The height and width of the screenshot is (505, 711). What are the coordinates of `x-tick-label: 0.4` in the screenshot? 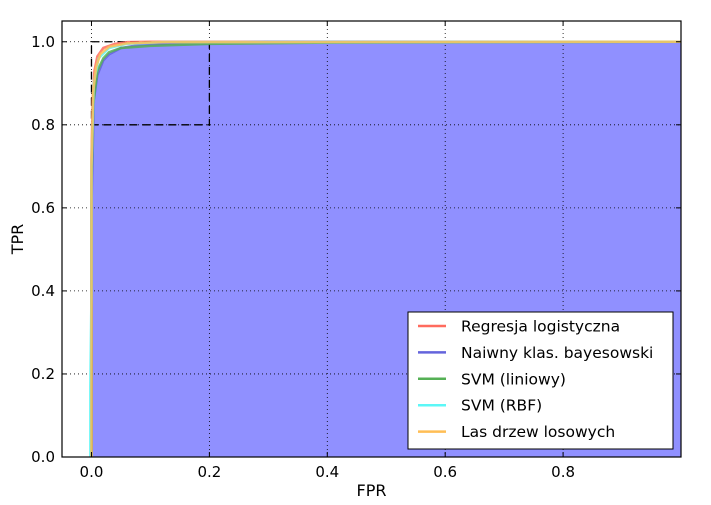 It's located at (327, 472).